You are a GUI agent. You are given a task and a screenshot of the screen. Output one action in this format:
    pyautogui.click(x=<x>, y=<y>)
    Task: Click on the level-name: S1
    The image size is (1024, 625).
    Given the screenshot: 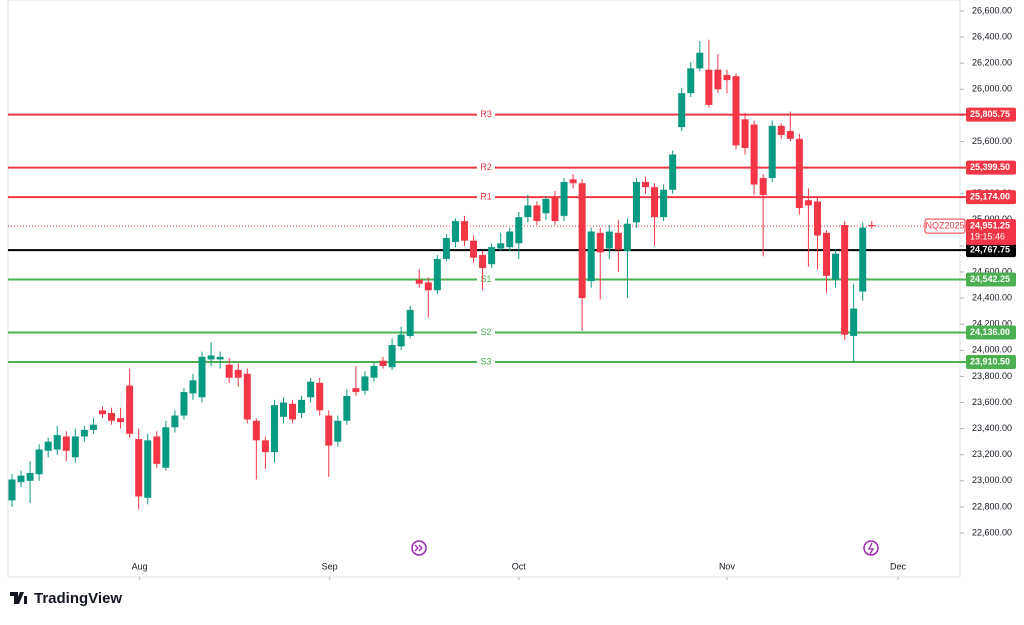 What is the action you would take?
    pyautogui.click(x=485, y=279)
    